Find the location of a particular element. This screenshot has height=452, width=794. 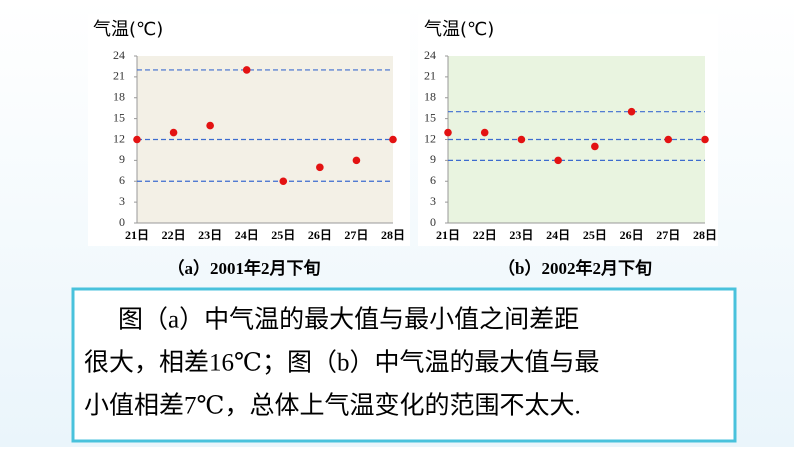

paragraph-line: 图（a）中气温的最大值与最小值之间差距 is located at coordinates (348, 320).